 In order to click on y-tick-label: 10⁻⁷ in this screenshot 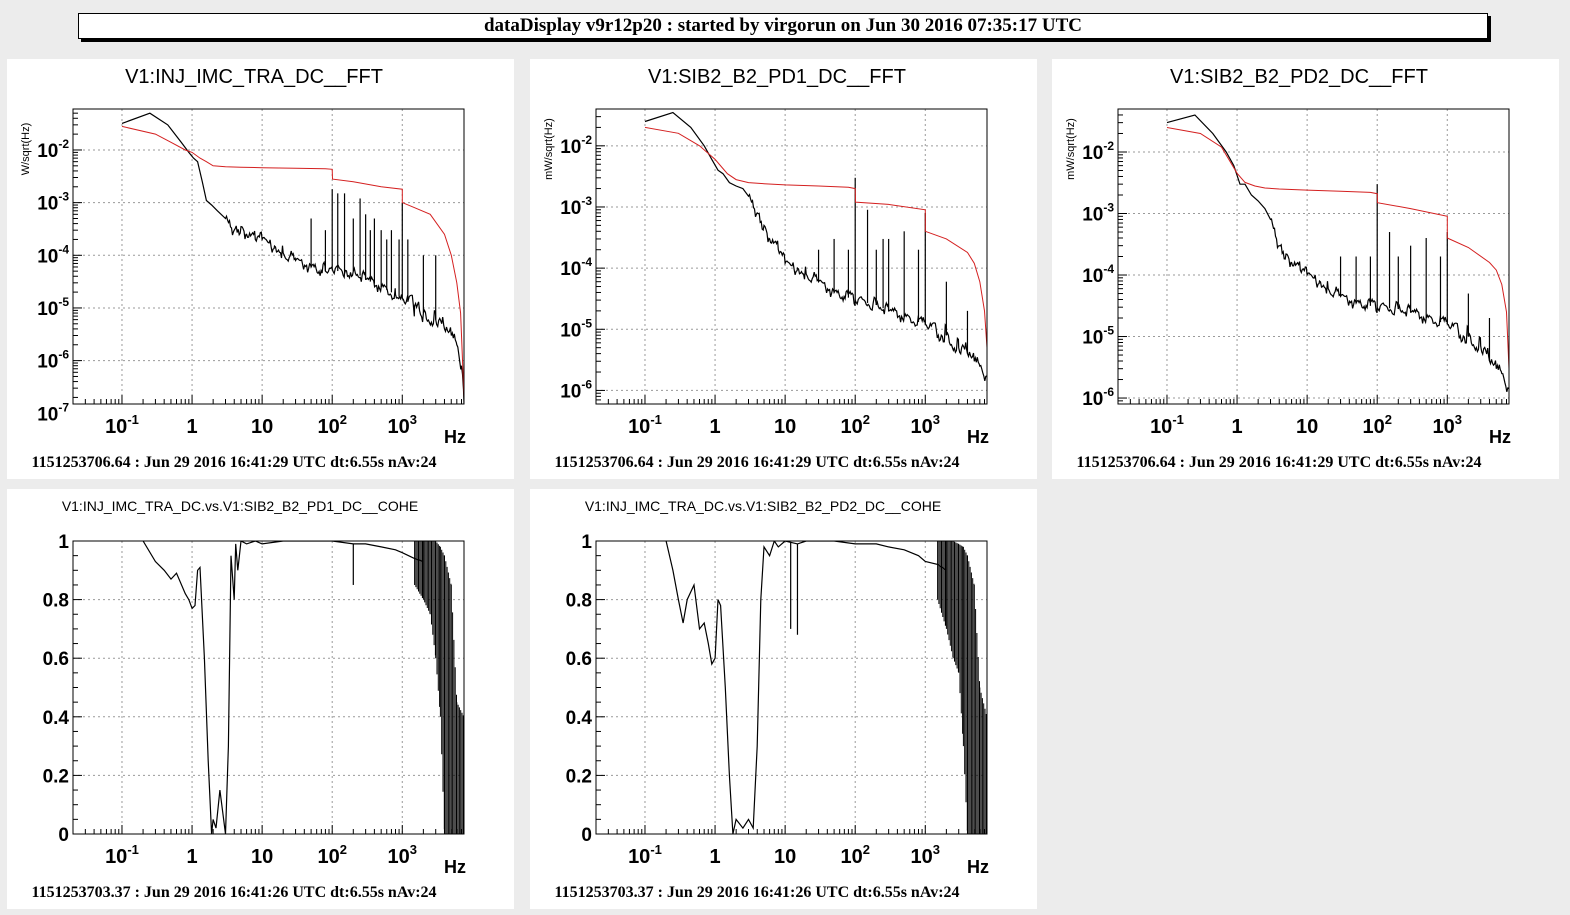, I will do `click(53, 412)`.